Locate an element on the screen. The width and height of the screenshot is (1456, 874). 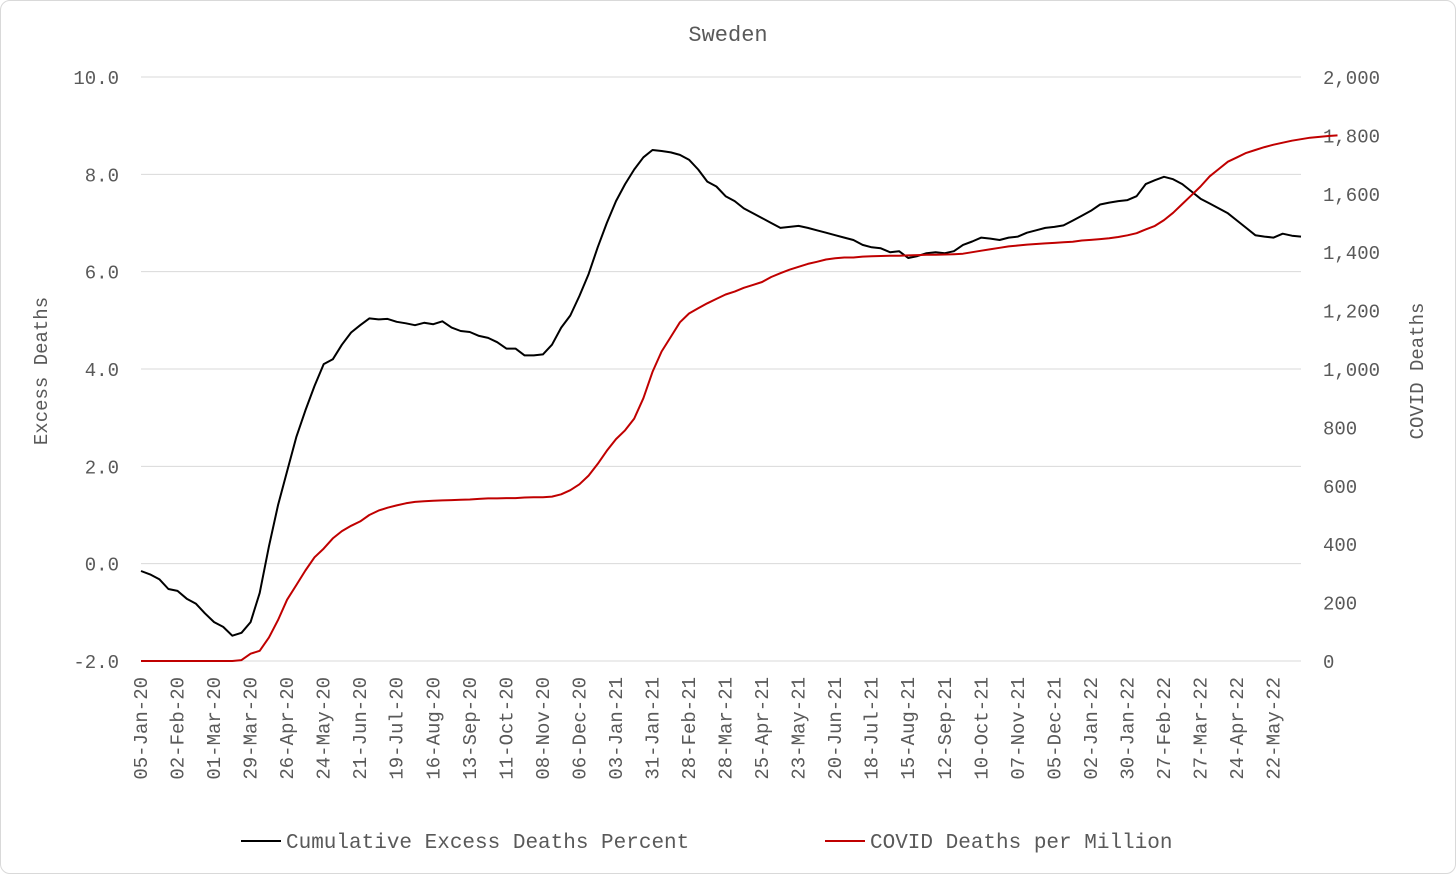
y-tick-label: 0.0 is located at coordinates (102, 566).